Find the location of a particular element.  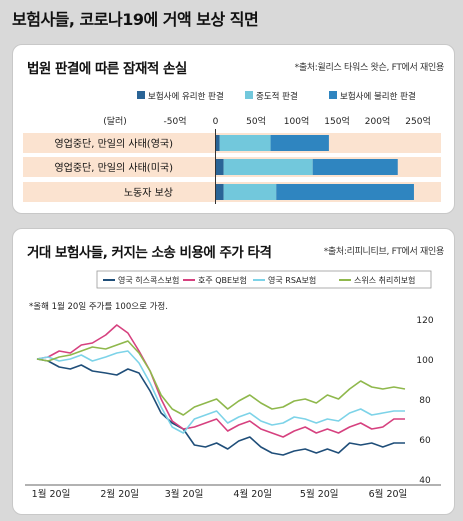

category-label: 영업중단, 만일의 사태(영국) is located at coordinates (113, 143).